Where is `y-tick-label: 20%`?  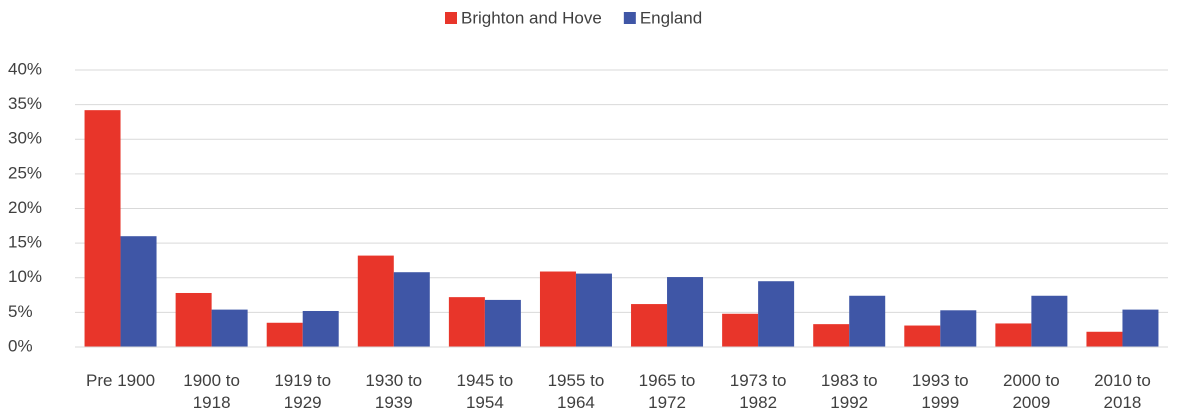 y-tick-label: 20% is located at coordinates (25, 207).